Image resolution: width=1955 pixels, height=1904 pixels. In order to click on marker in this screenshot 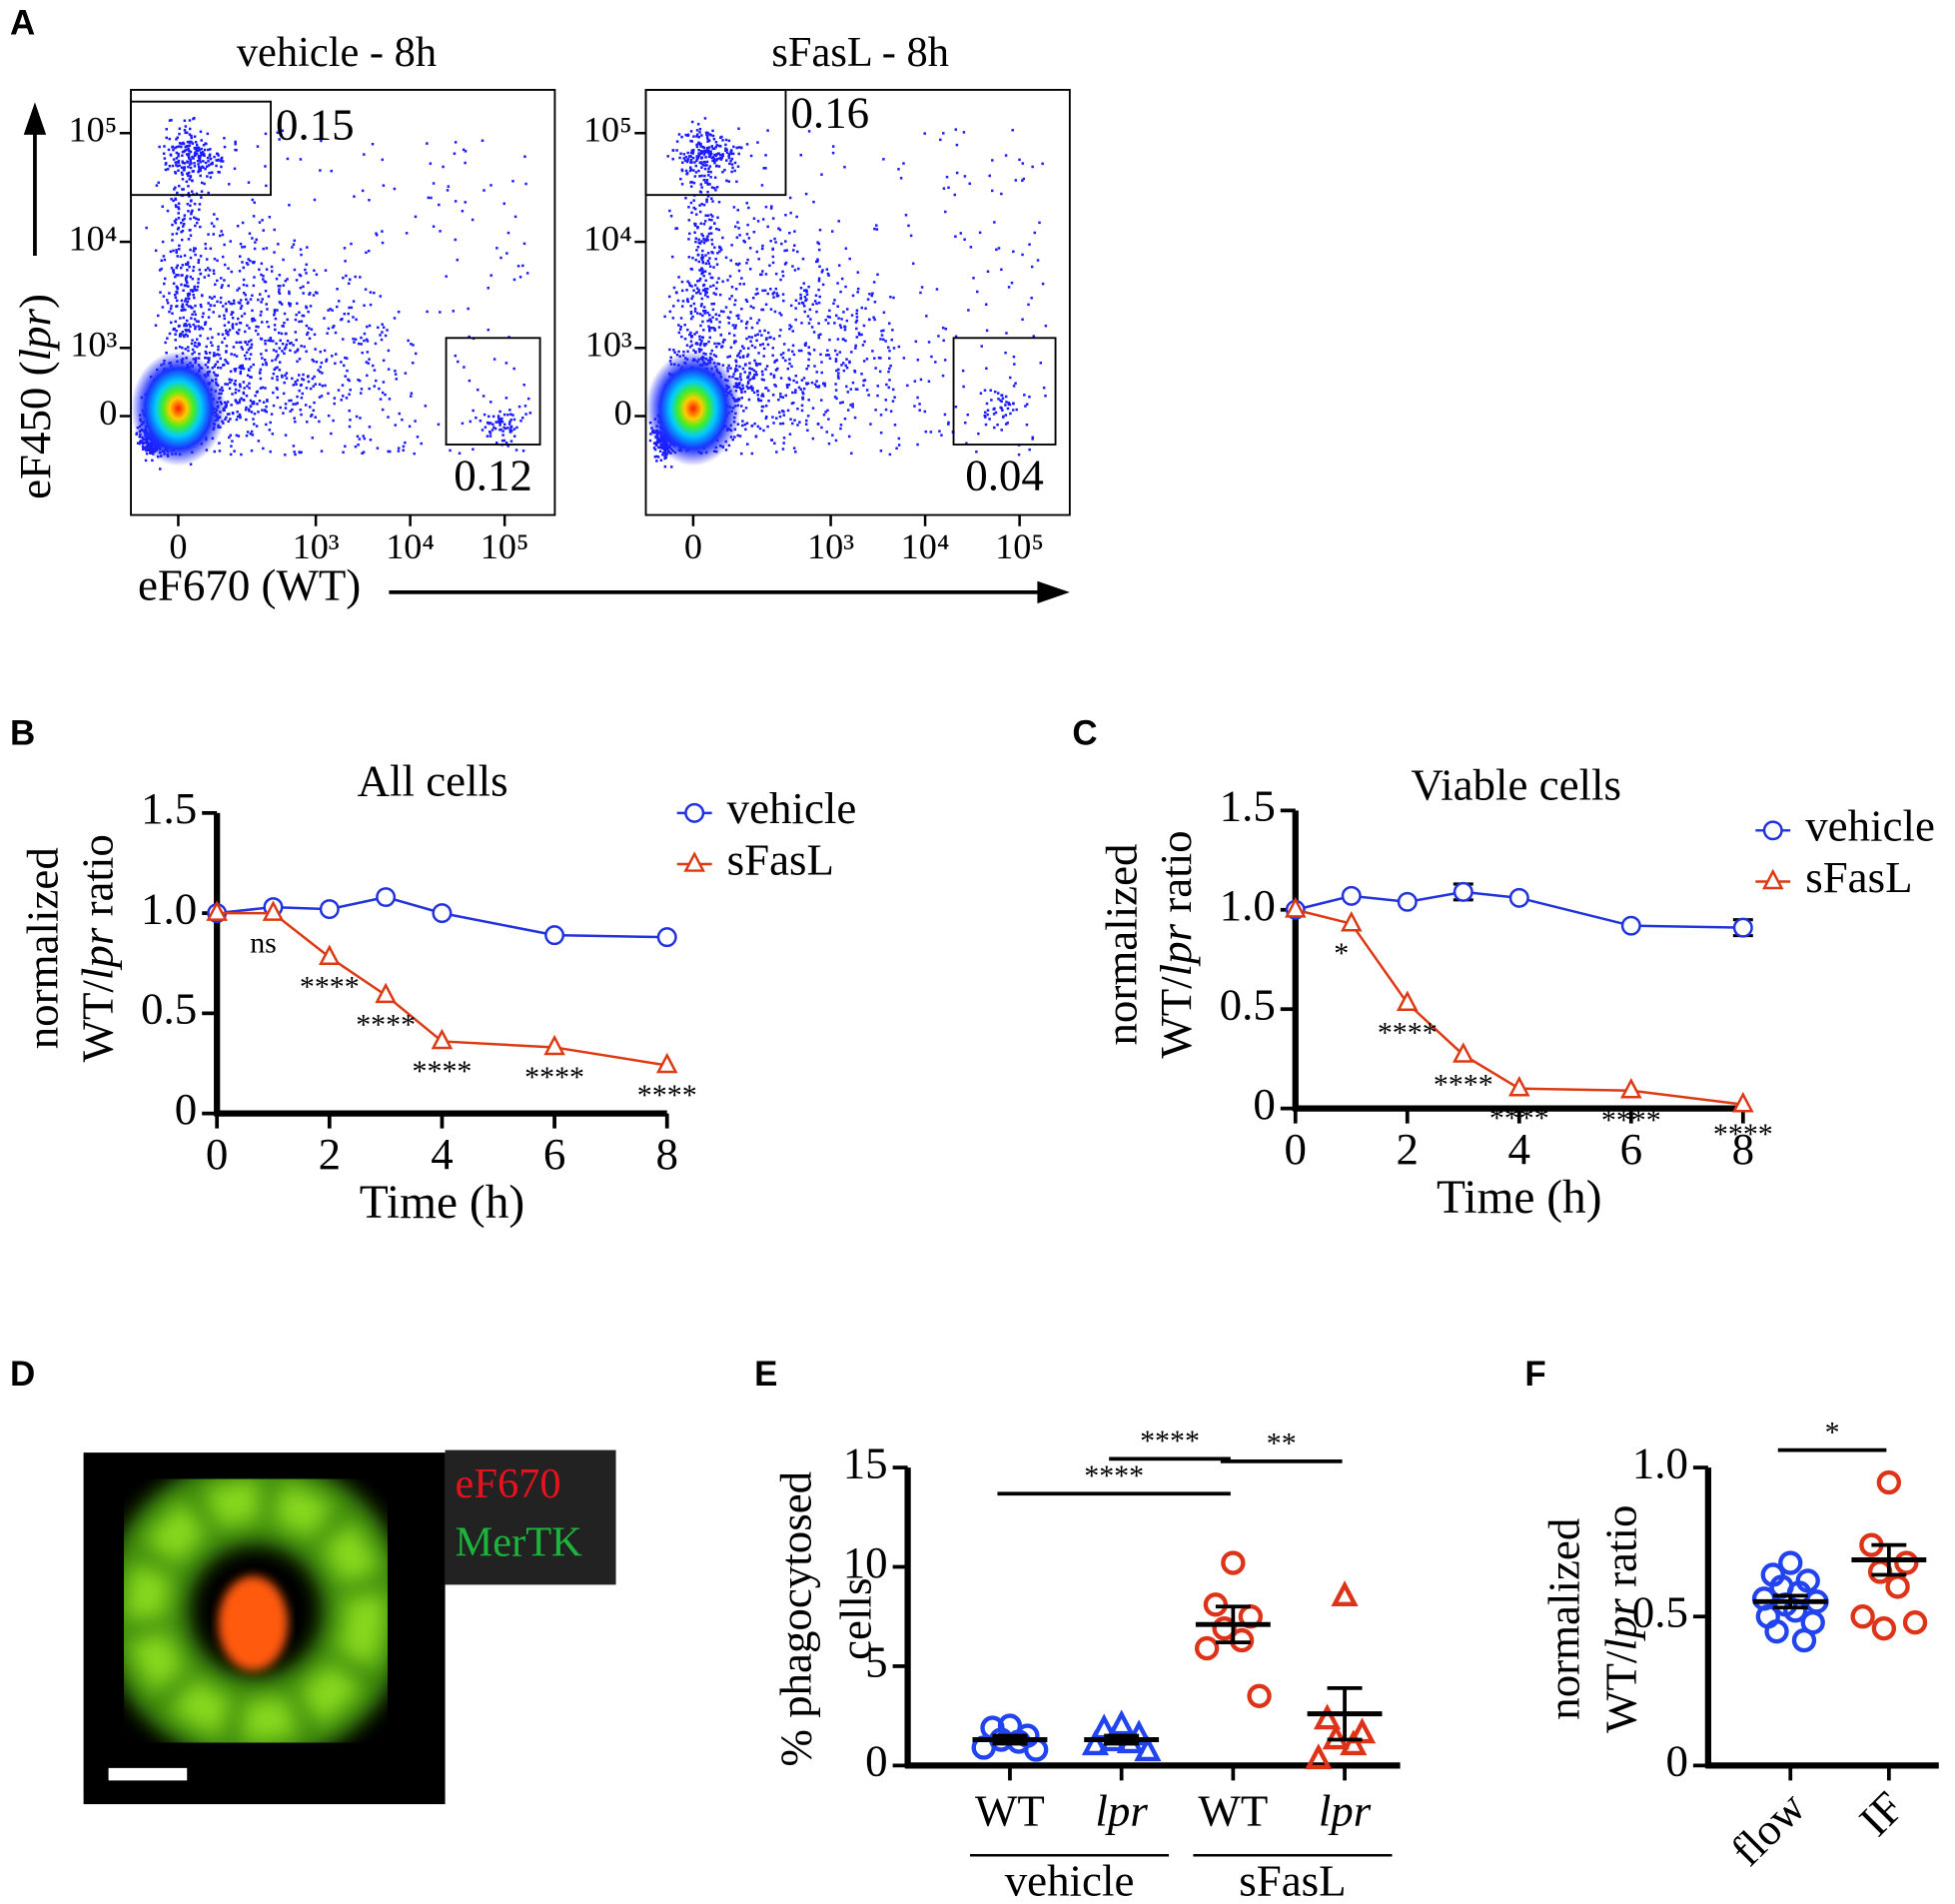, I will do `click(1804, 1640)`.